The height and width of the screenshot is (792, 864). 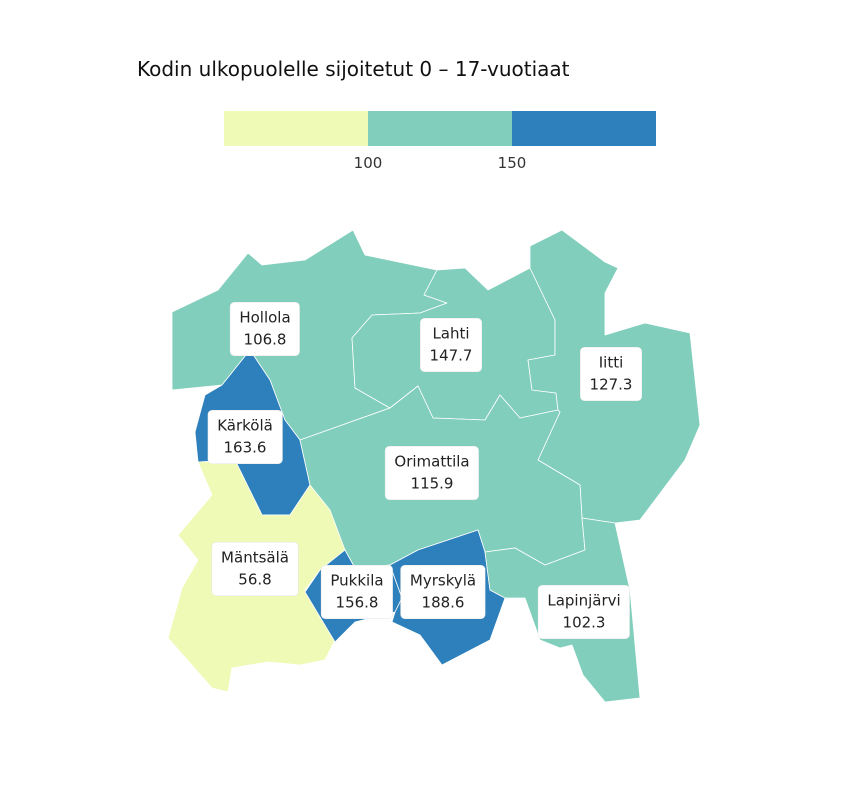 What do you see at coordinates (368, 163) in the screenshot?
I see `legend-tick-100: 100` at bounding box center [368, 163].